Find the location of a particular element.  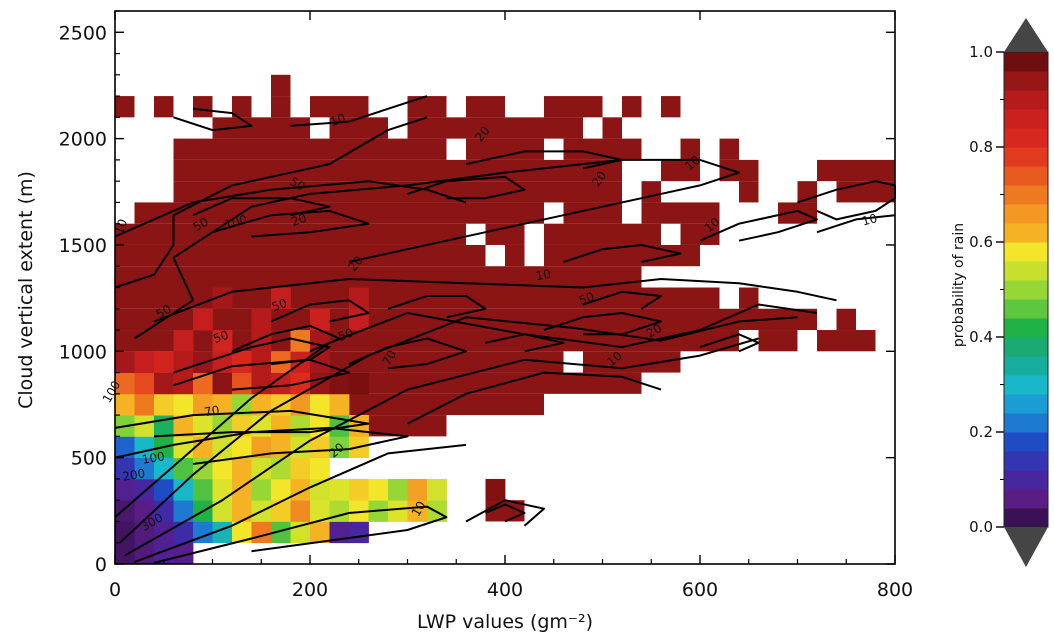

contour-label: 20 is located at coordinates (298, 220).